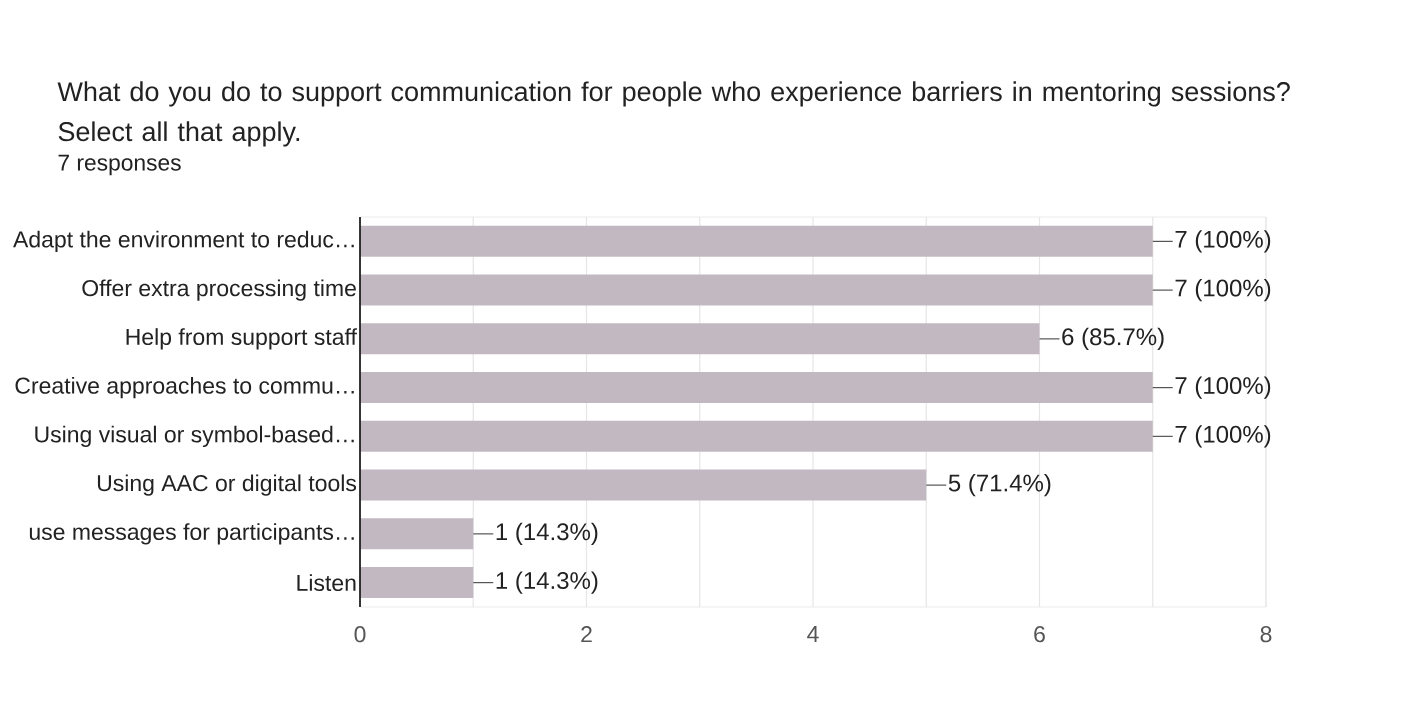  I want to click on x-tick-label: 8, so click(1266, 634).